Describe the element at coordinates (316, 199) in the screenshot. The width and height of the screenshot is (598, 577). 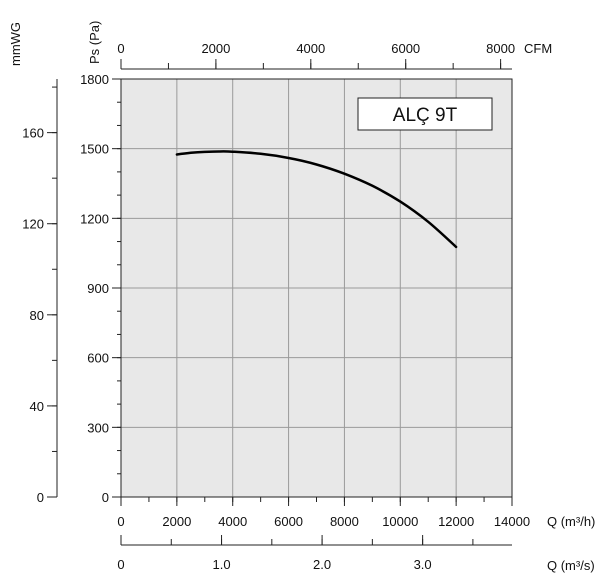
I see `fan-curve-line` at that location.